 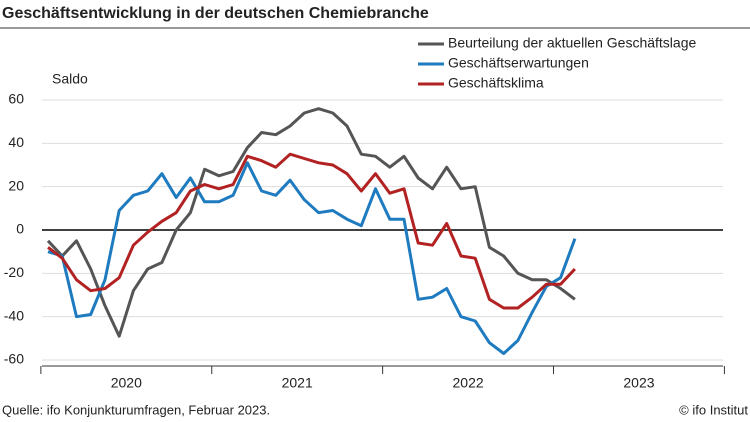 I want to click on legend-label: Beurteilung der aktuellen Geschäftslage, so click(x=572, y=43).